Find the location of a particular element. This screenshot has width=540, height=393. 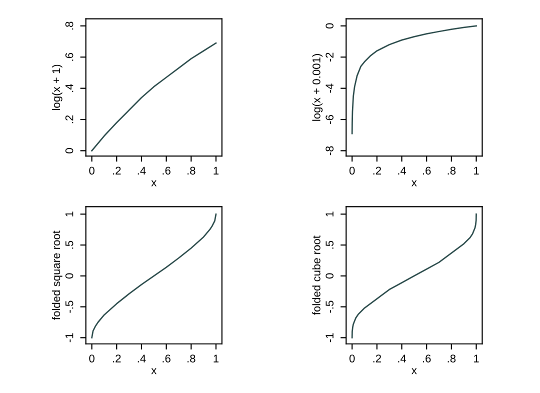

y-tick-label: -6 is located at coordinates (330, 119).